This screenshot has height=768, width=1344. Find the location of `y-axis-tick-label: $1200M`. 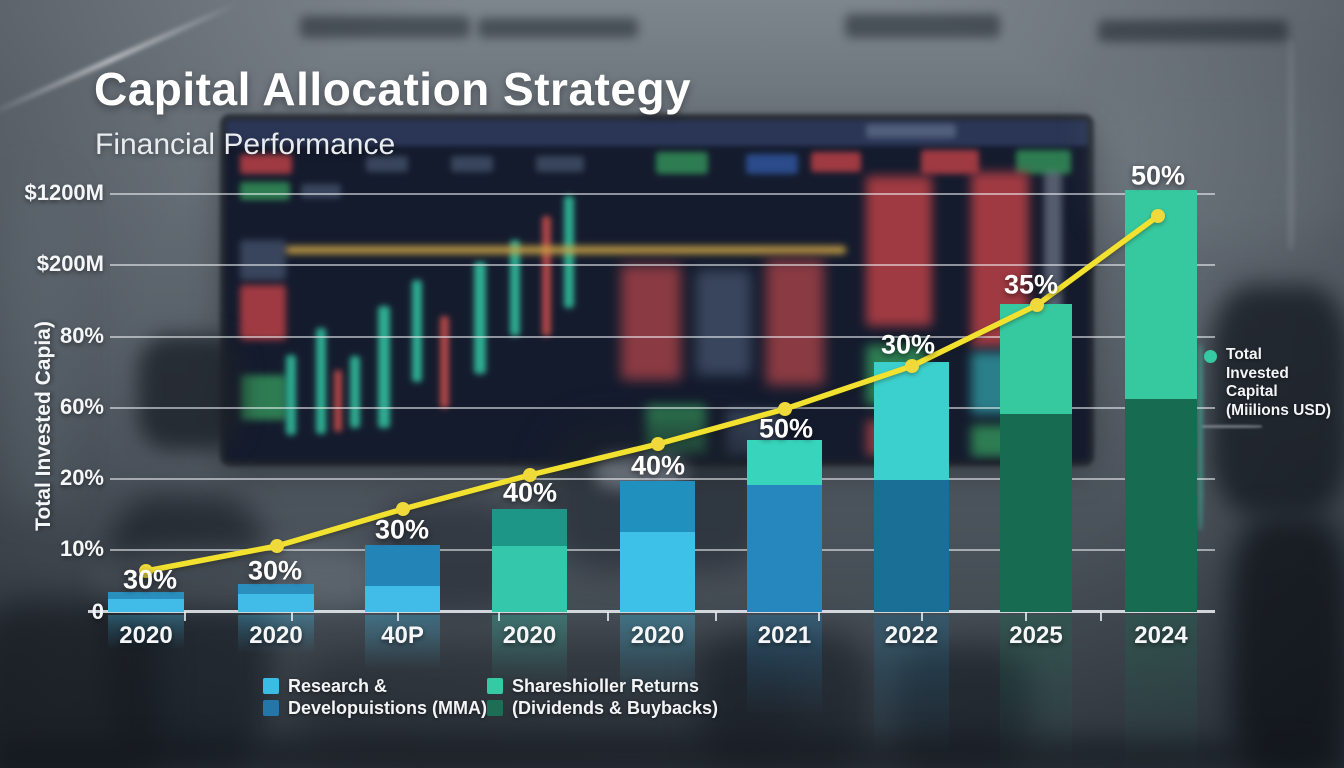

y-axis-tick-label: $1200M is located at coordinates (64, 192).